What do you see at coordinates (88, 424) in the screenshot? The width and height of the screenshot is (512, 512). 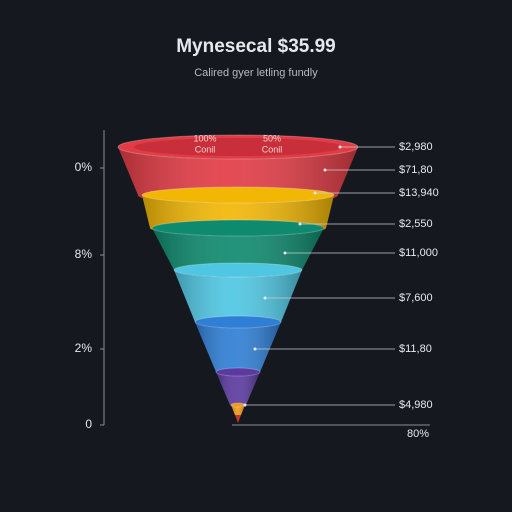 I see `left-axis-label: 0` at bounding box center [88, 424].